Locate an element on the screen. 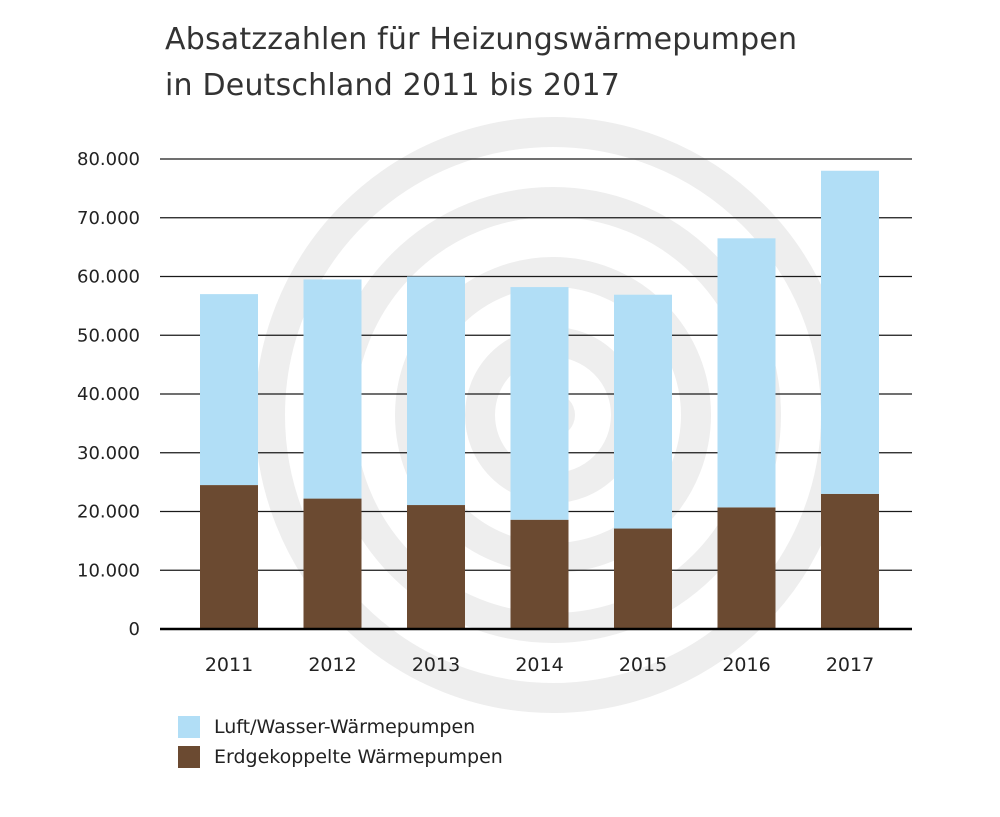 The height and width of the screenshot is (817, 1000). bar-erdgekoppelt-2012 is located at coordinates (332, 563).